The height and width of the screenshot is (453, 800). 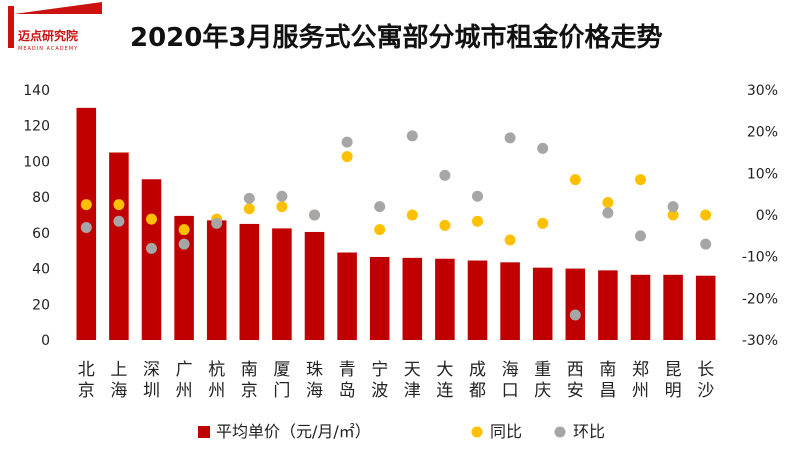 I want to click on y-right-tick-label: 10%, so click(x=762, y=174).